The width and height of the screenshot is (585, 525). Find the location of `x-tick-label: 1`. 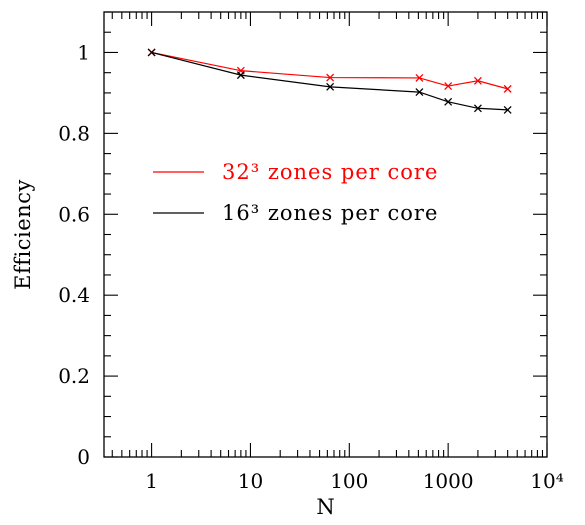

x-tick-label: 1 is located at coordinates (151, 481).